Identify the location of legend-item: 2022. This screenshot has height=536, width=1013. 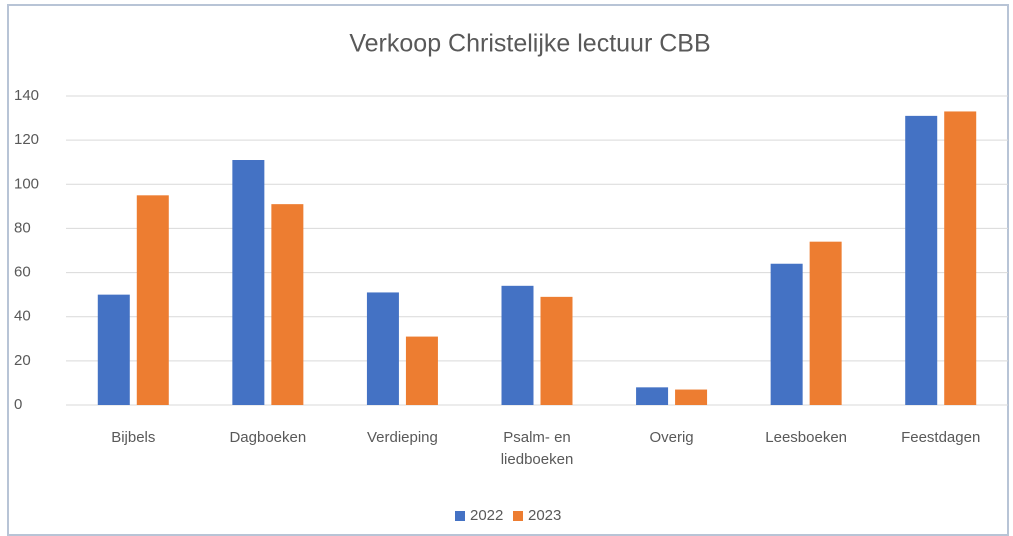
(479, 515).